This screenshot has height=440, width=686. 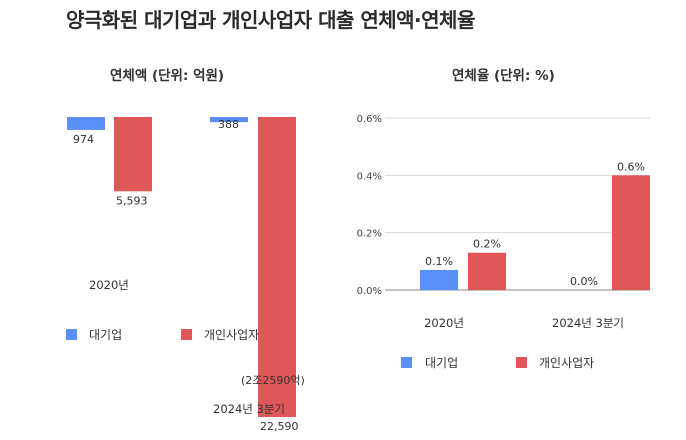 I want to click on data-label: 0.6%, so click(x=631, y=166).